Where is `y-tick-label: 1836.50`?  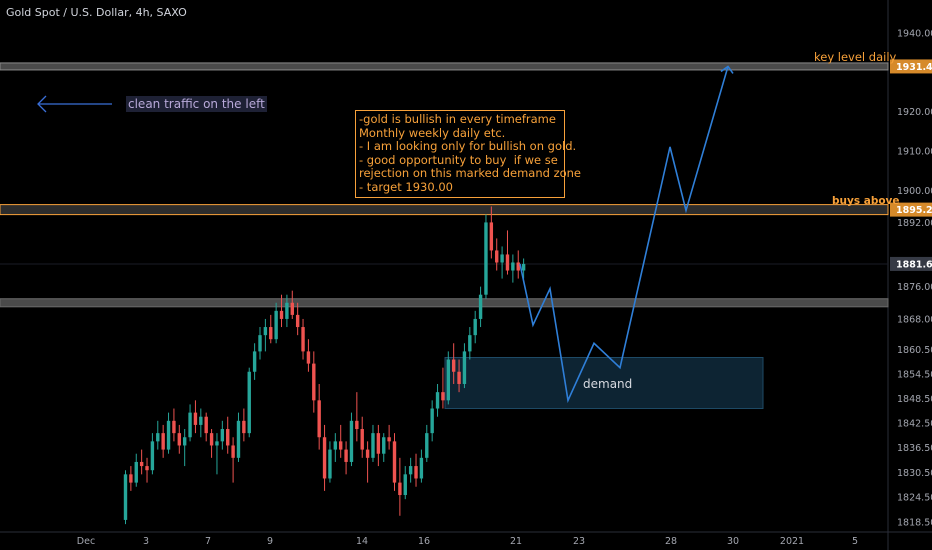
y-tick-label: 1836.50 is located at coordinates (914, 448).